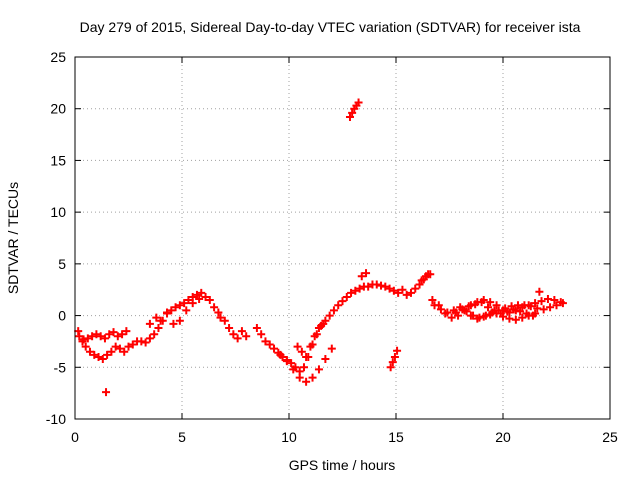 The height and width of the screenshot is (480, 640). I want to click on x-tick-label: 5, so click(182, 437).